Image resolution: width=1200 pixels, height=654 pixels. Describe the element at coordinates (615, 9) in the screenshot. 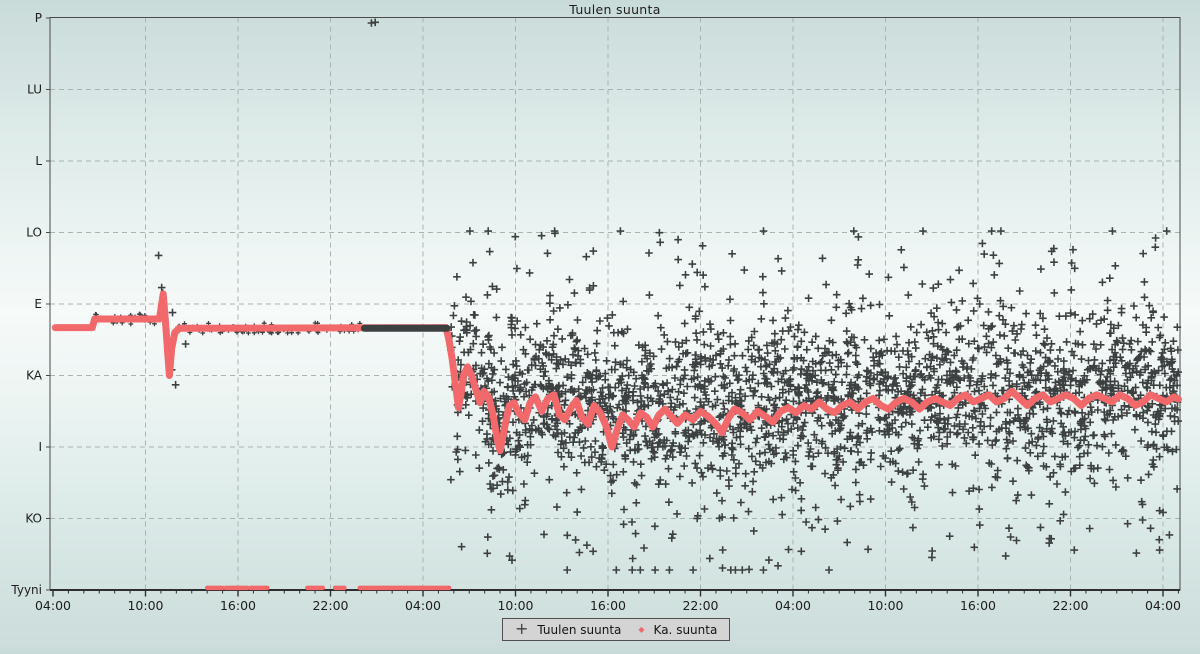

I see `chart-title: Tuulen suunta` at that location.